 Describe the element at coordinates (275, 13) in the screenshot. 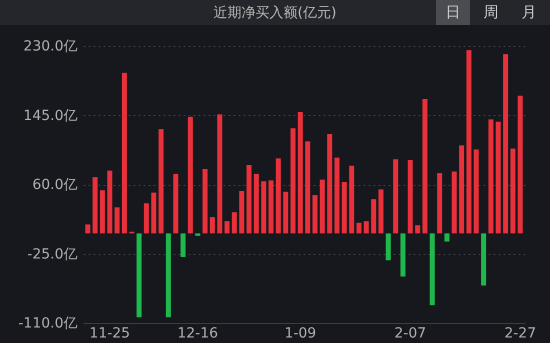

I see `chart-title: 近期净买入额(亿元)` at that location.